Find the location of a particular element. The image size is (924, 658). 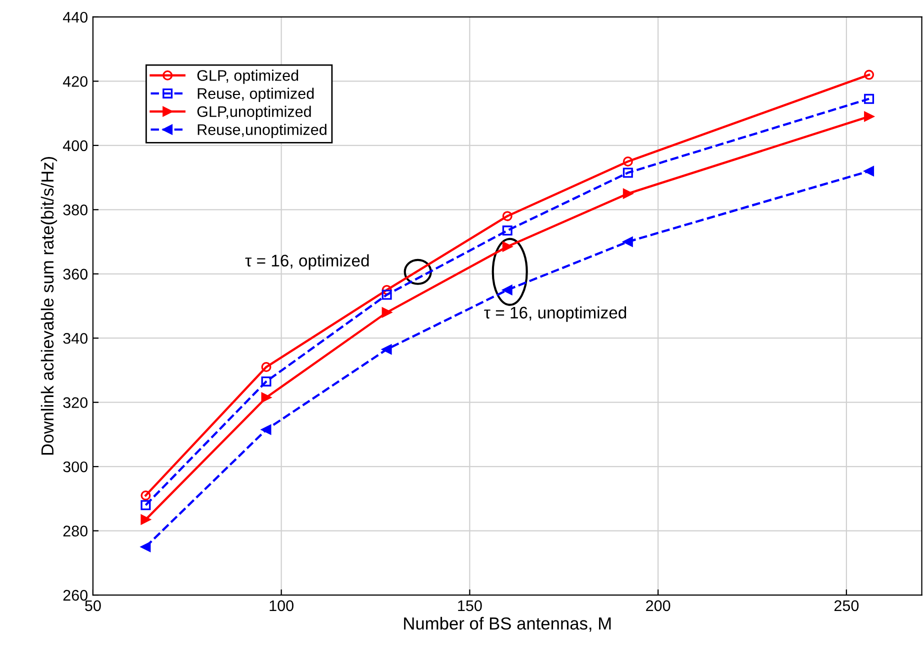

y-tick-label: 380 is located at coordinates (75, 210).